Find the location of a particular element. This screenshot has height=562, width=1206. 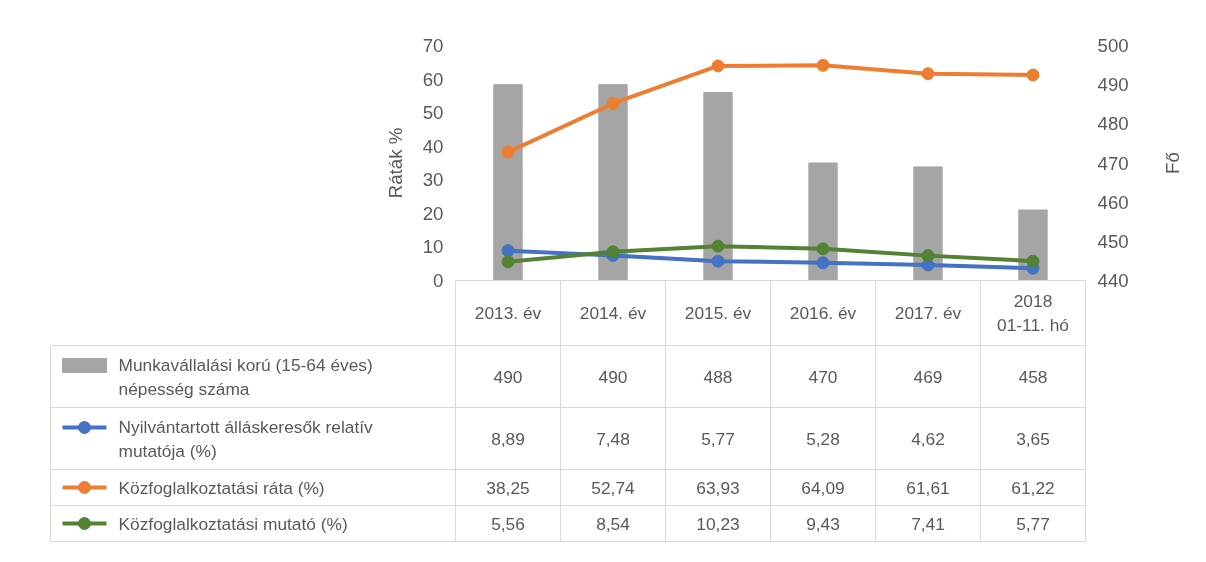

data-label: 7,48 is located at coordinates (613, 438).